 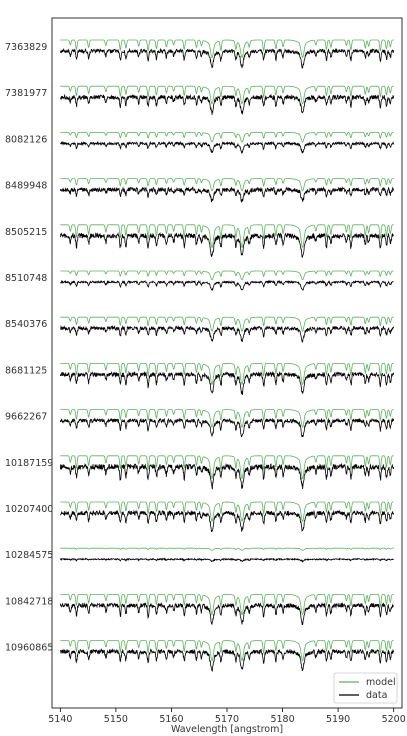 What do you see at coordinates (338, 719) in the screenshot?
I see `x-tick-label: 5190` at bounding box center [338, 719].